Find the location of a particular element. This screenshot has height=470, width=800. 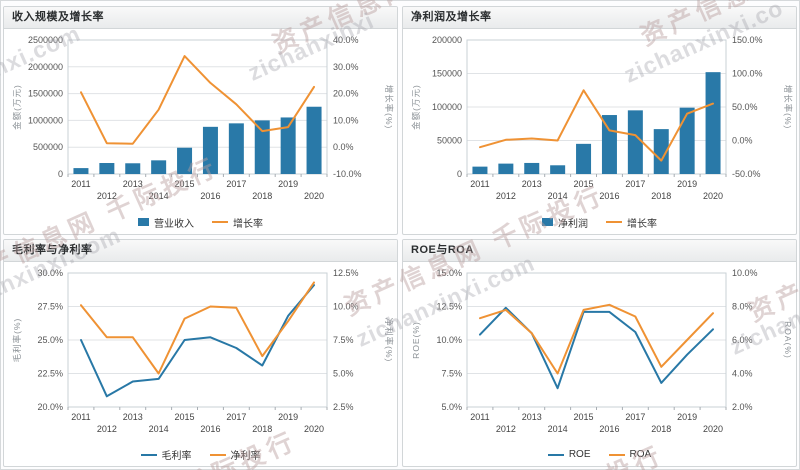

left-axis-tick: 20.0% is located at coordinates (50, 407).